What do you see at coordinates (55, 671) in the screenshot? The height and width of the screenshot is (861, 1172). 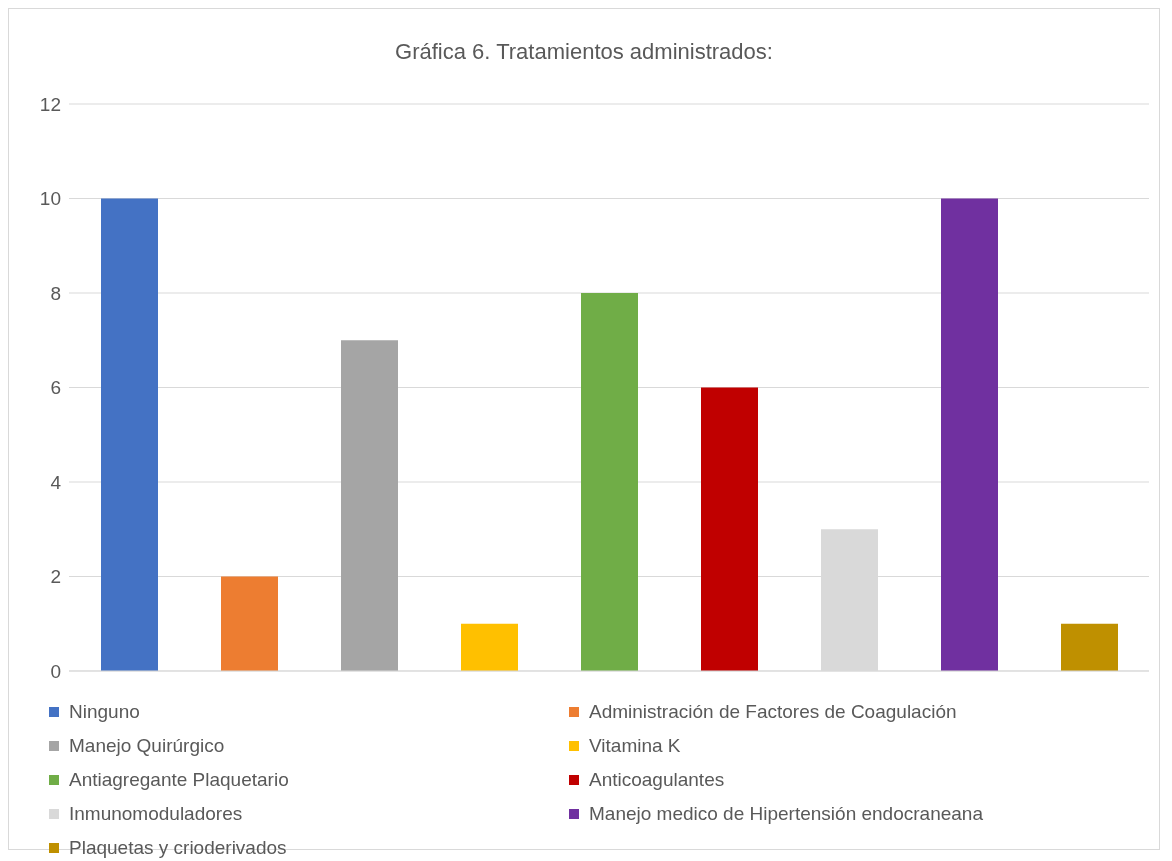 I see `y-tick-label: 0` at bounding box center [55, 671].